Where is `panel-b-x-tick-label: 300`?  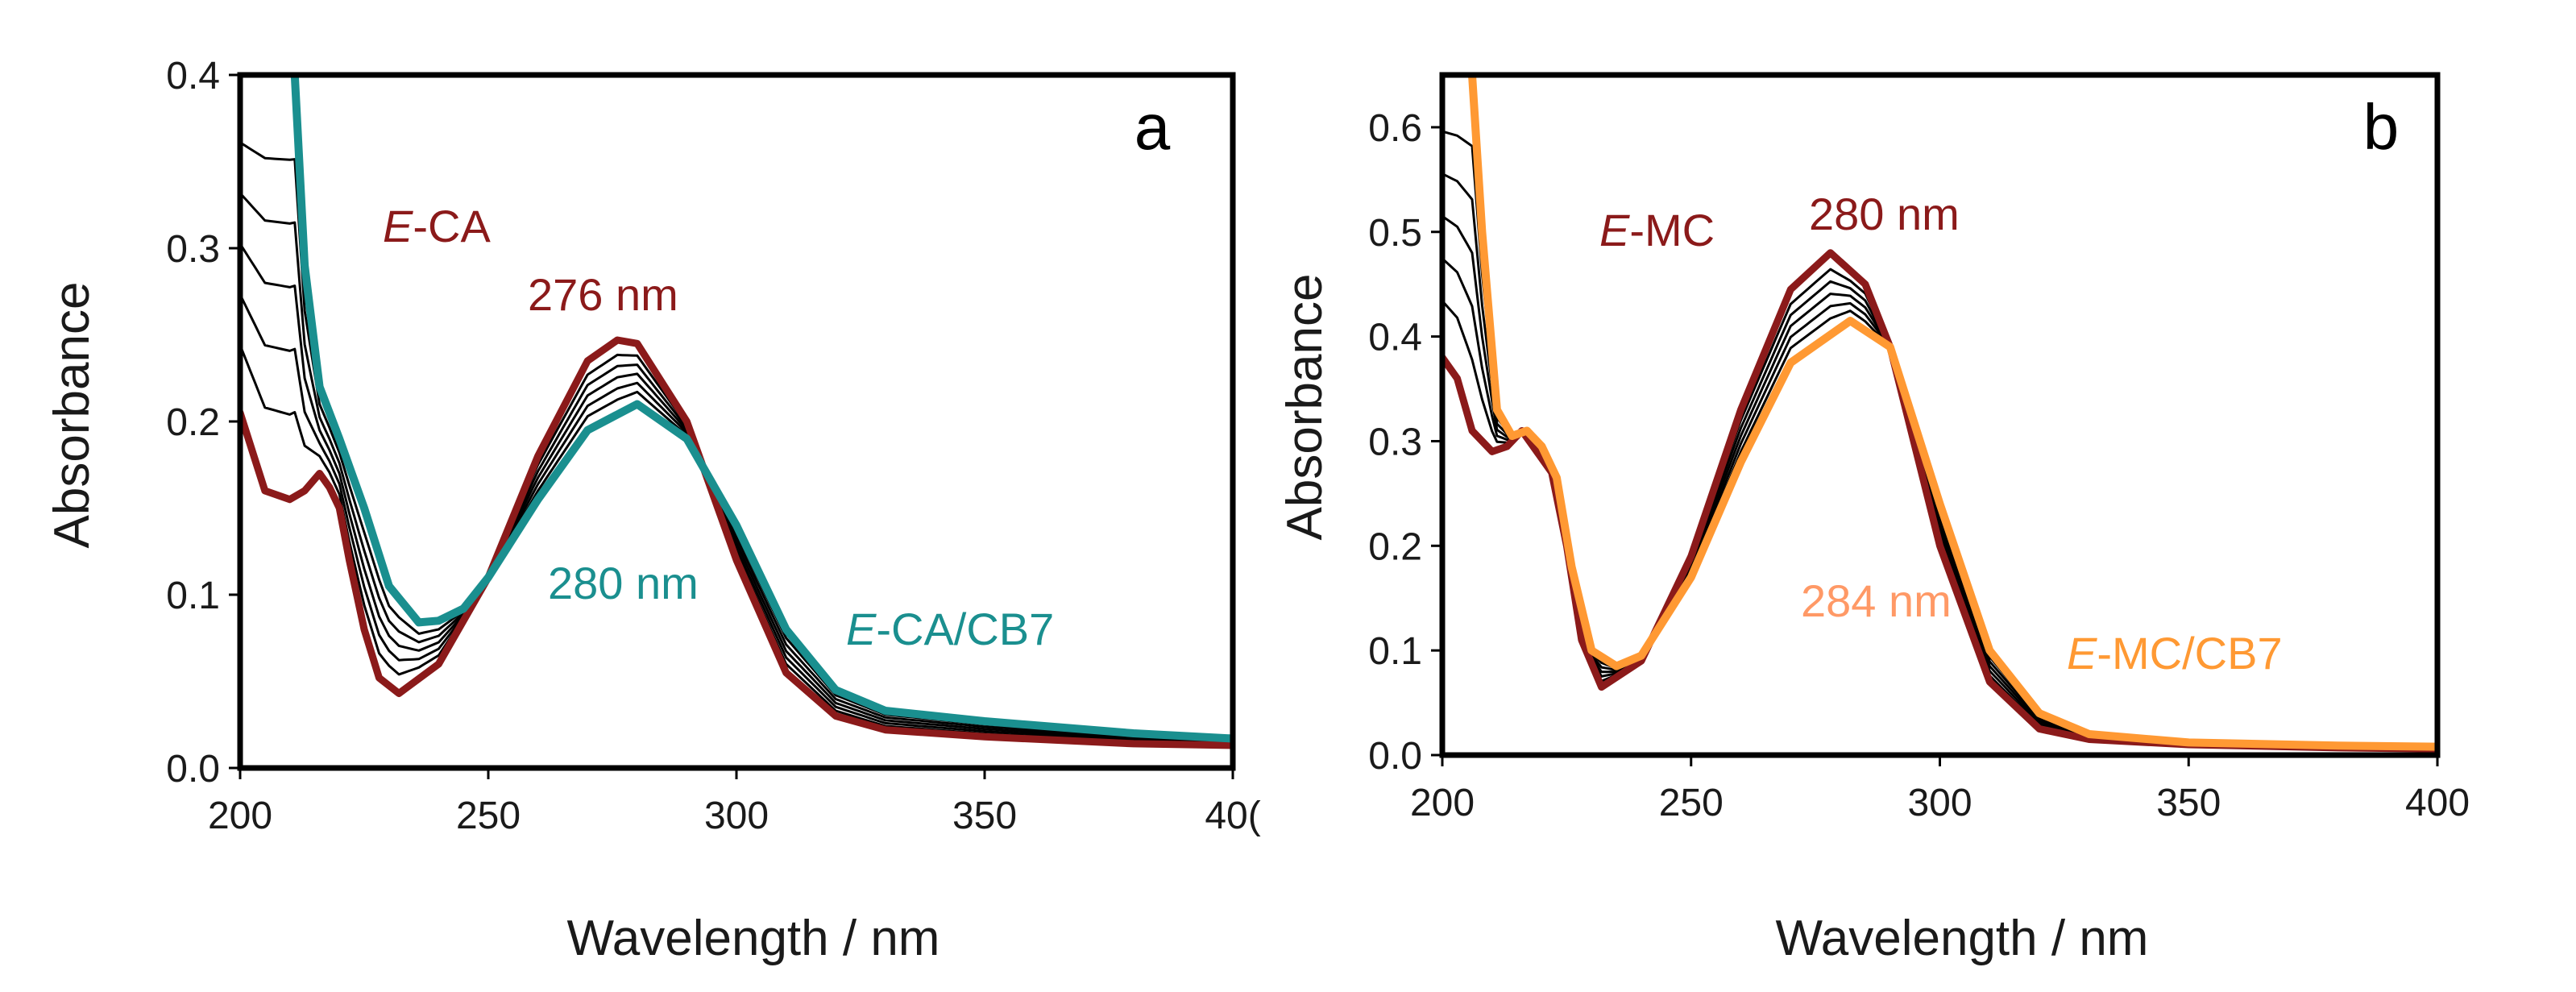 panel-b-x-tick-label: 300 is located at coordinates (1939, 803).